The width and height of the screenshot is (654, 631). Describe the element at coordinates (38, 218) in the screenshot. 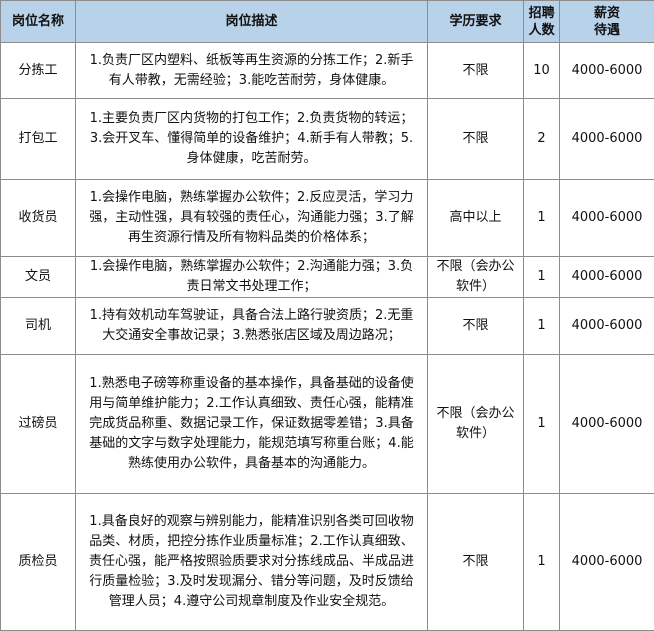

I see `job-title: 收货员` at that location.